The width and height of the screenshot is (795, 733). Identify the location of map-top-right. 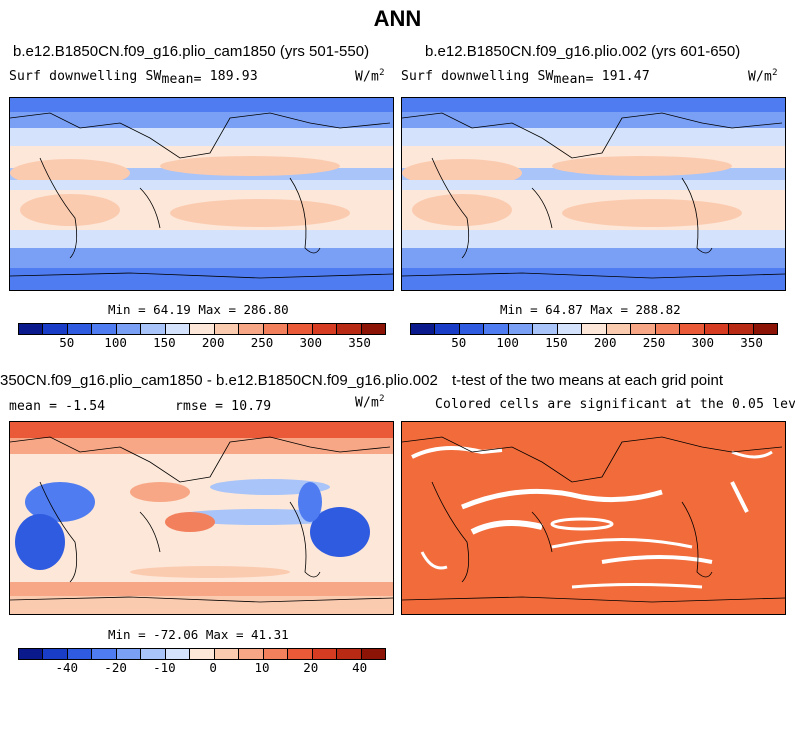
(593, 194).